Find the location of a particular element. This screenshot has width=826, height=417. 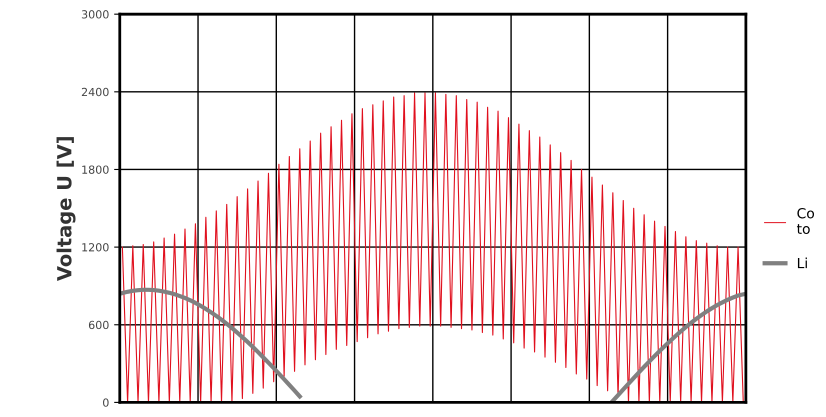

y-tick-label: 0 is located at coordinates (106, 402).